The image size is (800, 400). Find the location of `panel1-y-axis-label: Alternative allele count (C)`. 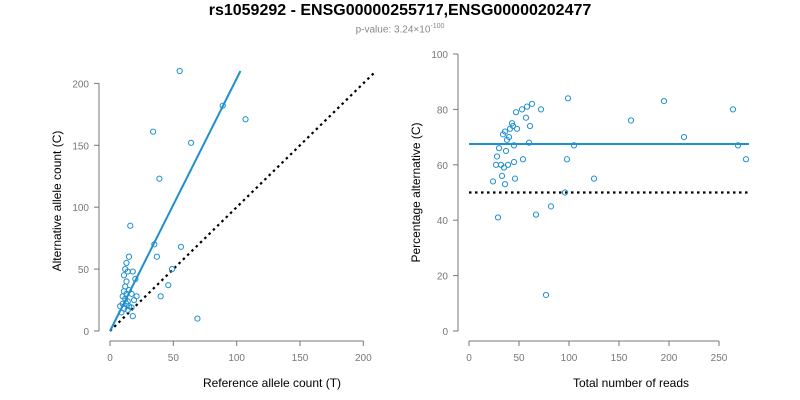

panel1-y-axis-label: Alternative allele count (C) is located at coordinates (57, 201).